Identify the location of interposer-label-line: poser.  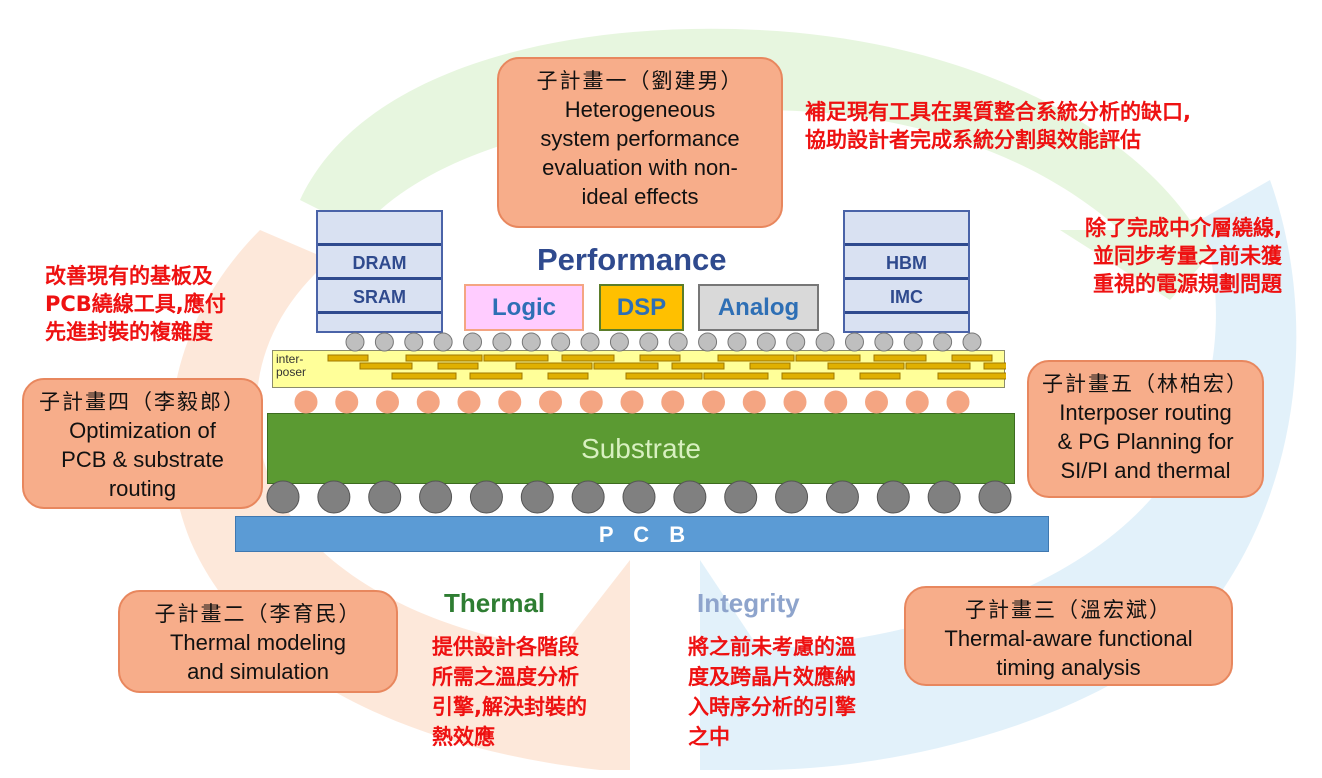
(291, 372).